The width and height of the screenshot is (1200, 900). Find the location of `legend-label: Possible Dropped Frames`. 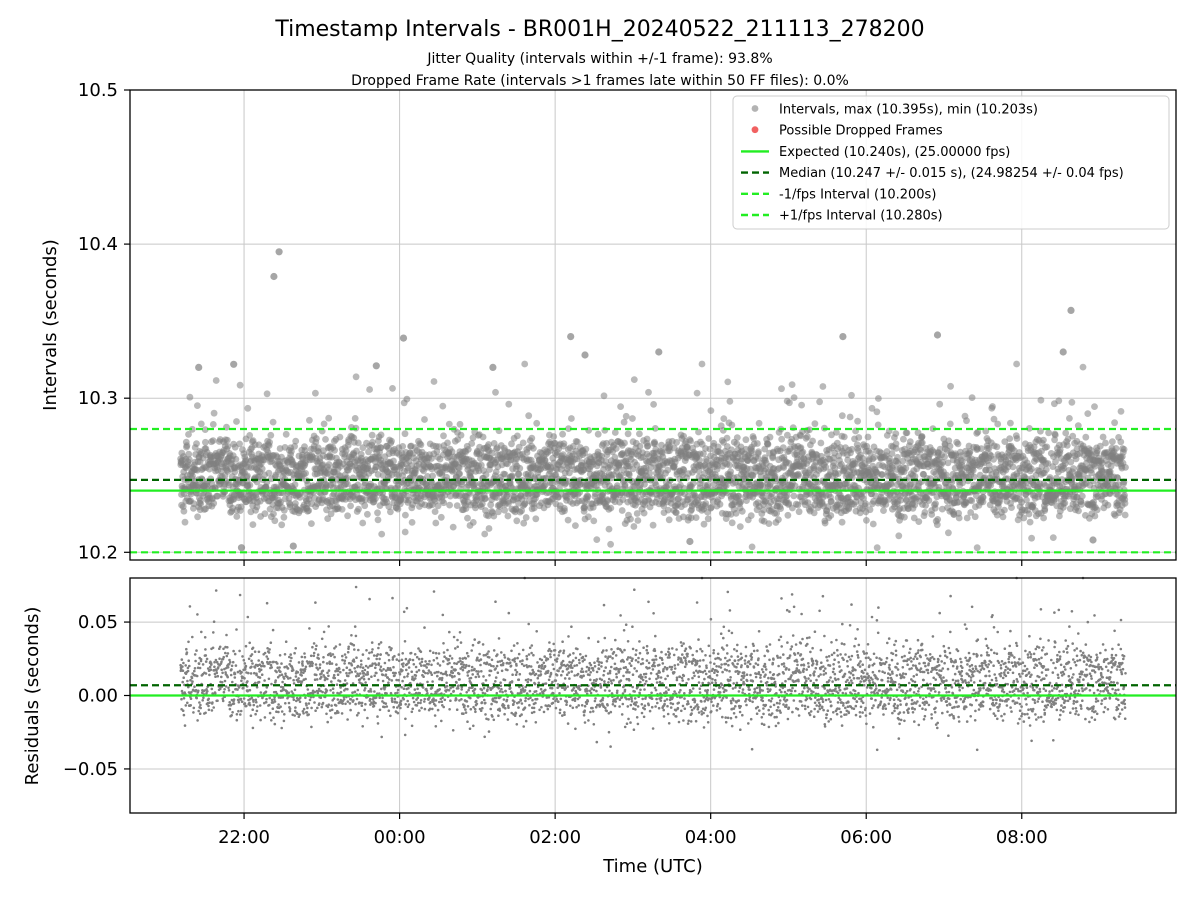

legend-label: Possible Dropped Frames is located at coordinates (861, 131).